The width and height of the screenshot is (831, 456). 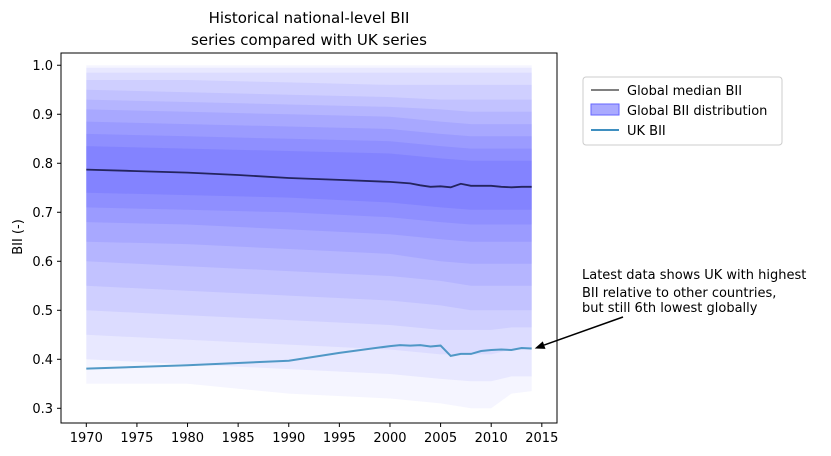 What do you see at coordinates (583, 331) in the screenshot?
I see `annotation-arrow` at bounding box center [583, 331].